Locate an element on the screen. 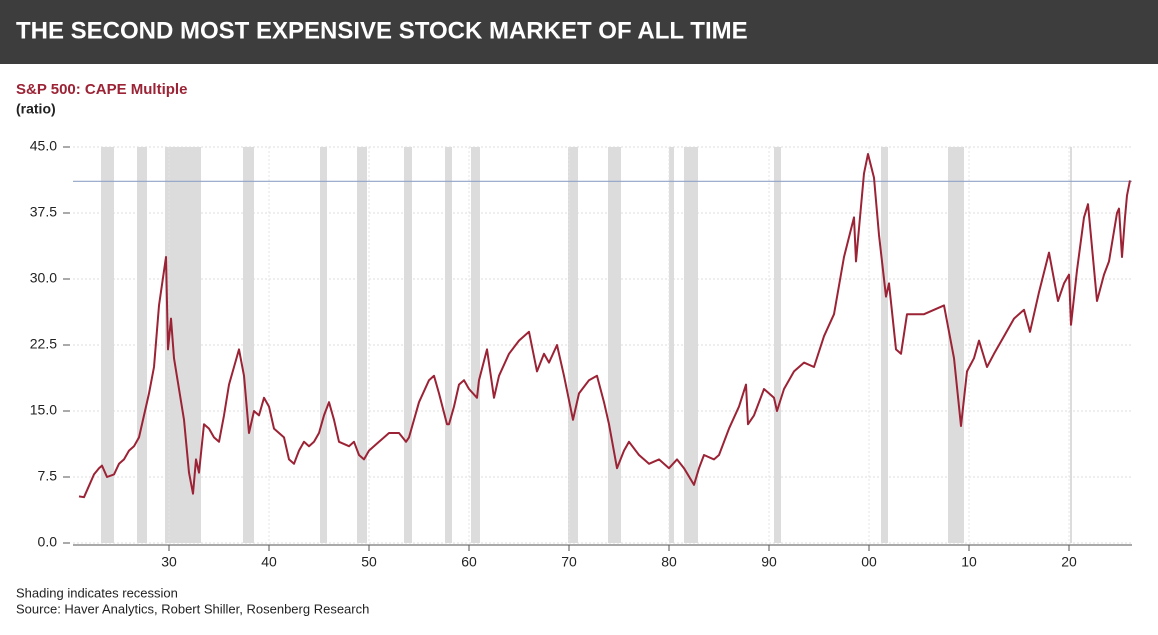  x-tick-label: 20 is located at coordinates (1069, 562).